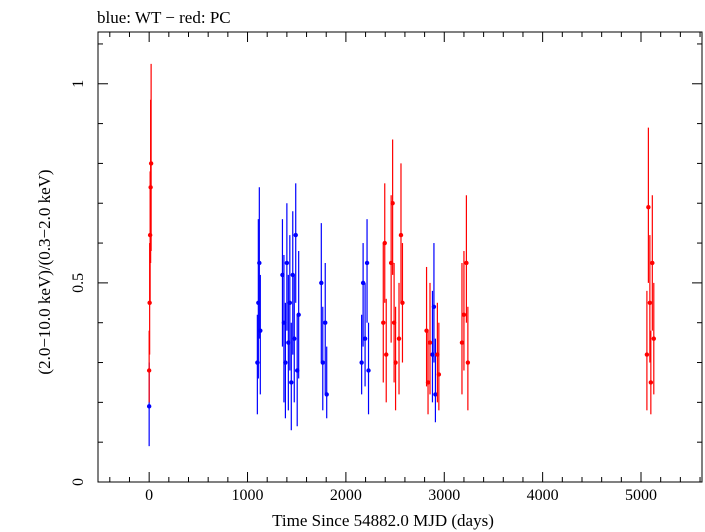  I want to click on y-tick-label: 0, so click(78, 482).